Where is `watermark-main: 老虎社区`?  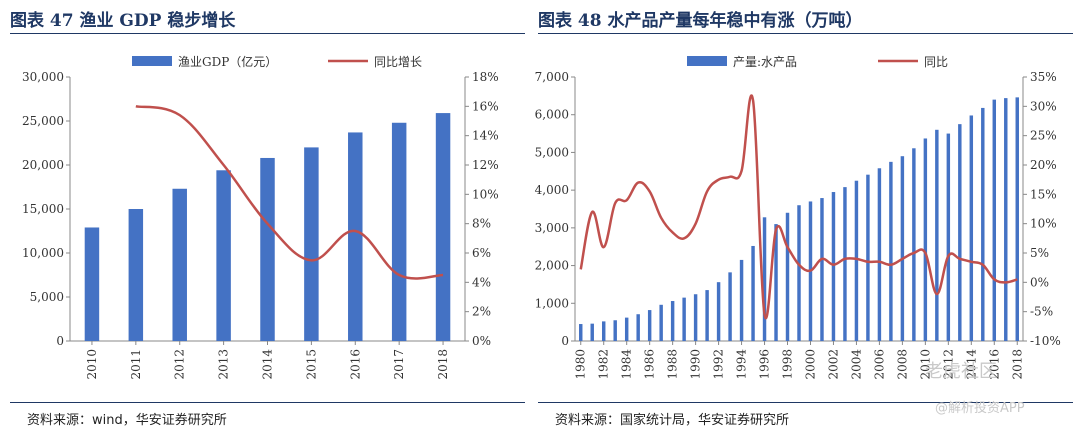
watermark-main: 老虎社区 is located at coordinates (961, 371).